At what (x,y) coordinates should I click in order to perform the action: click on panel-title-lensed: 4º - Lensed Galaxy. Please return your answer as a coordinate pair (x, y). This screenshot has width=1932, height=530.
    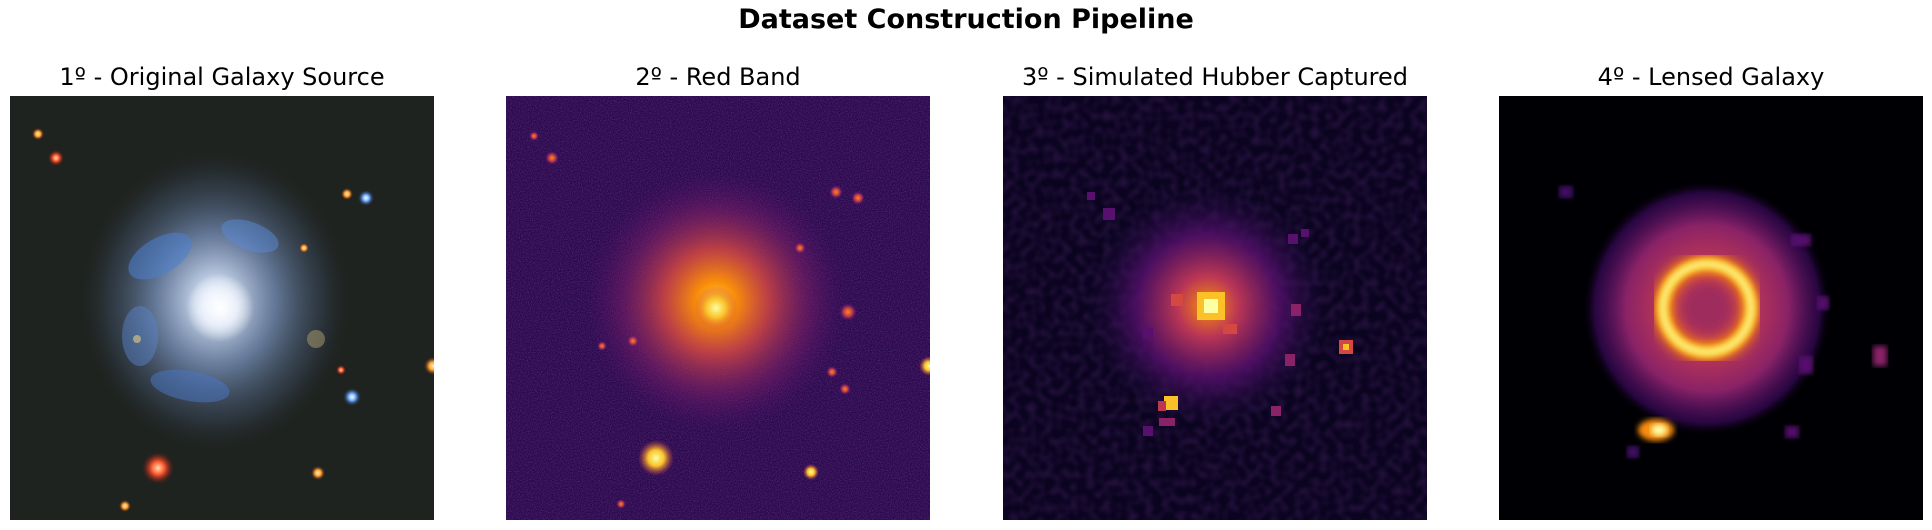
    Looking at the image, I should click on (1711, 77).